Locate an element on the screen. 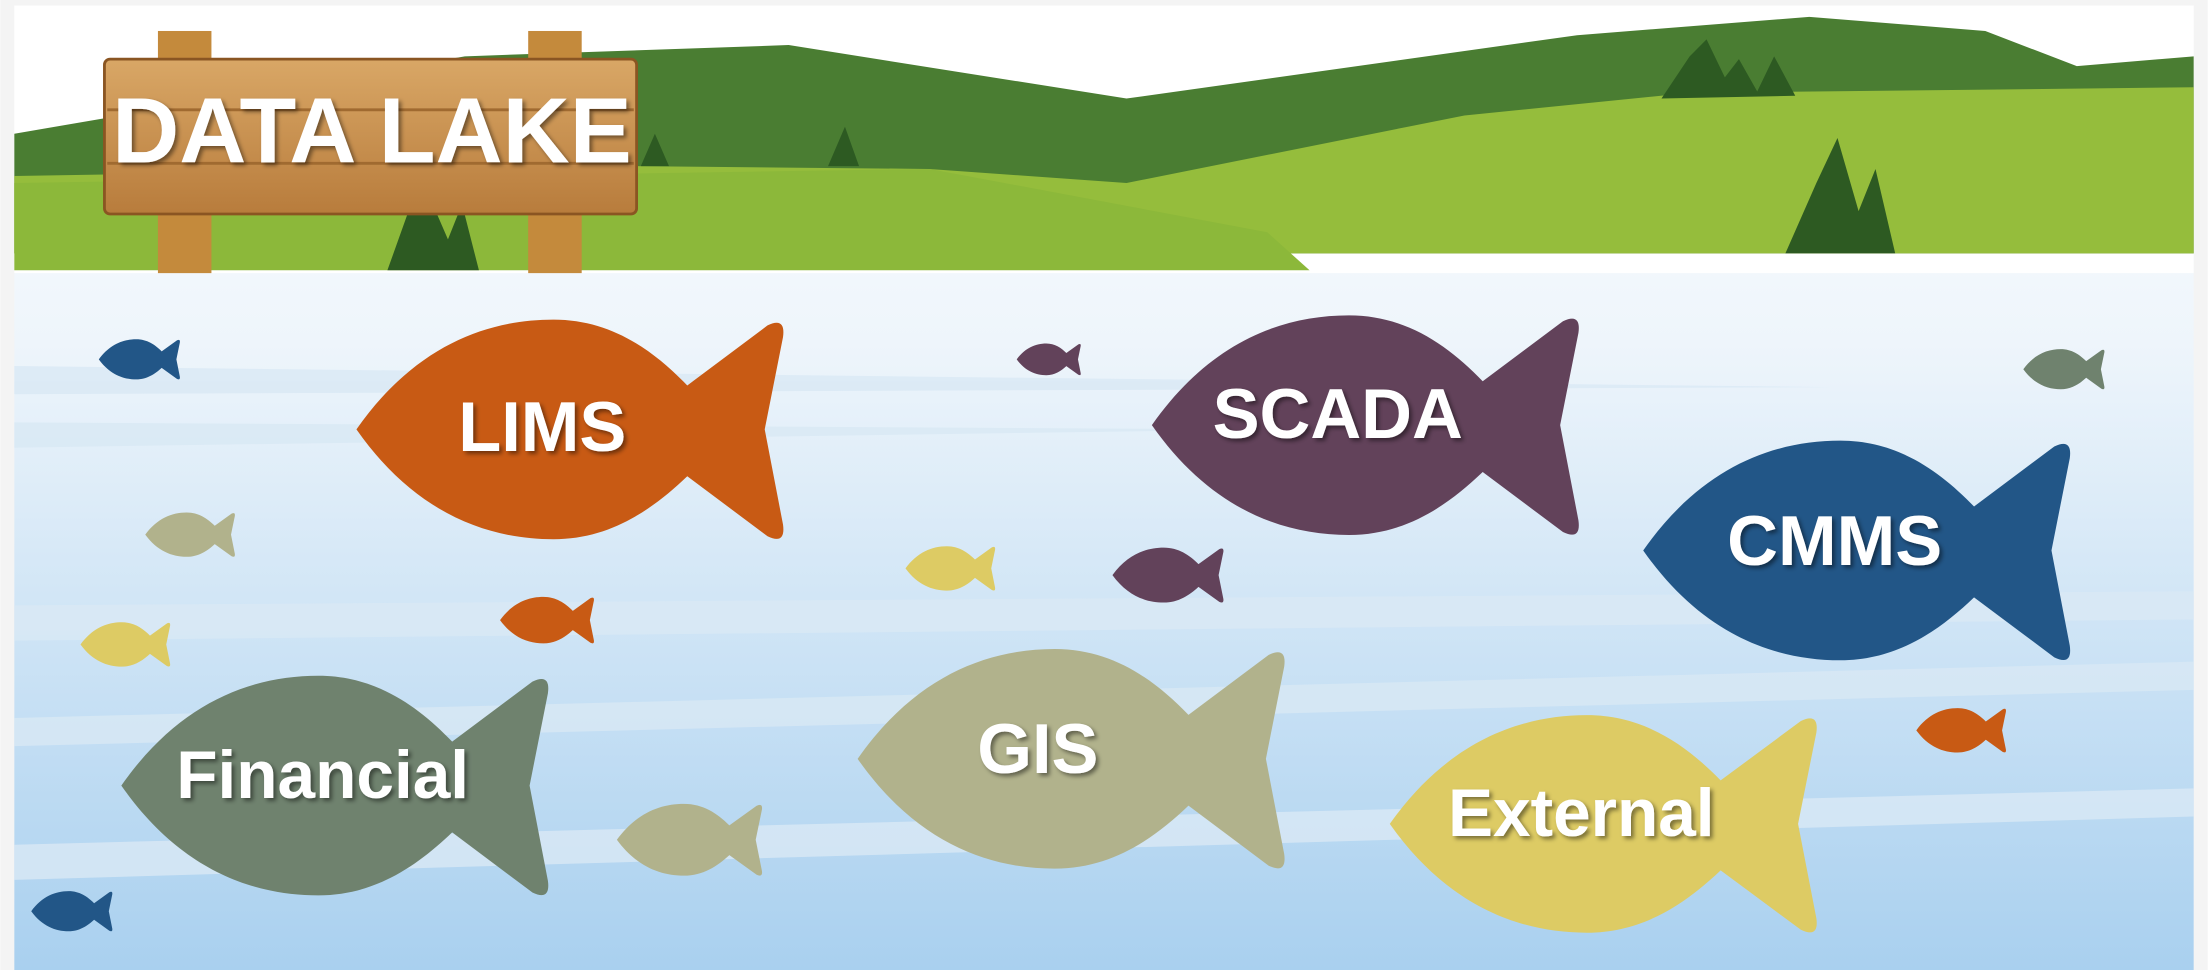  sign: DATA LAKE is located at coordinates (371, 152).